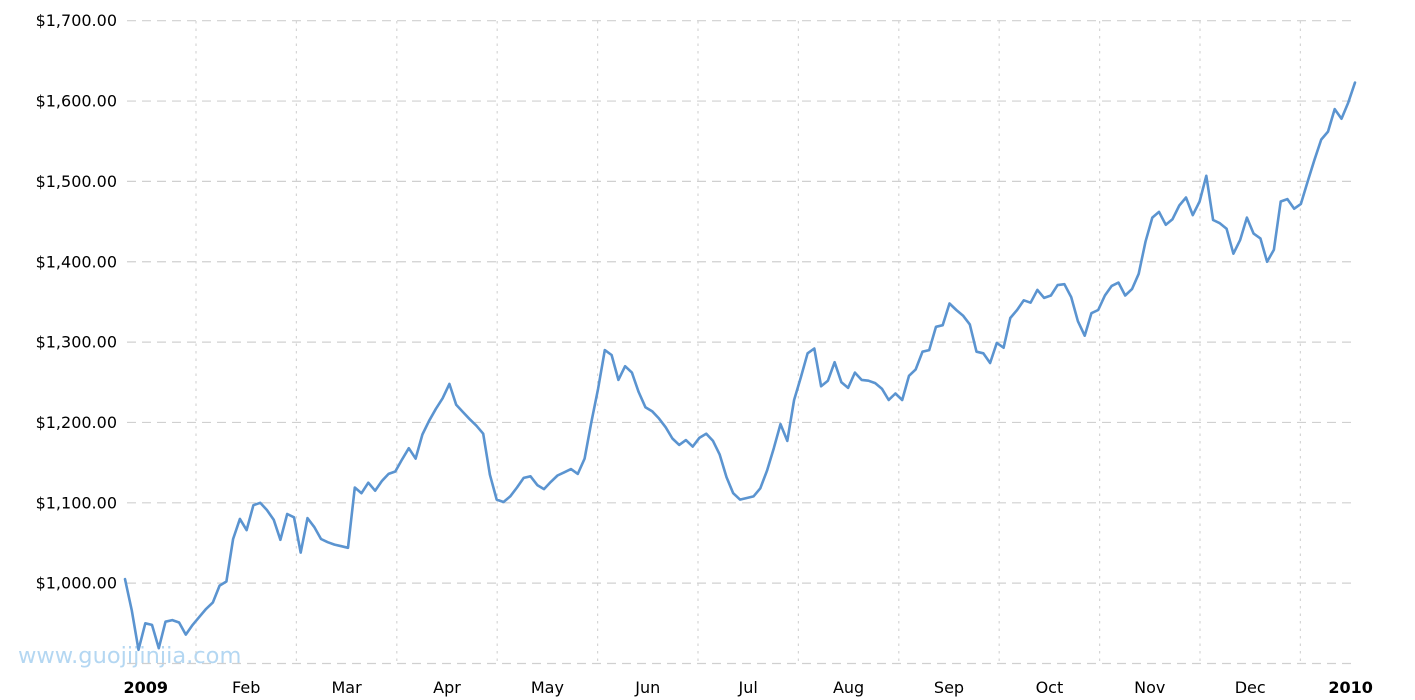 The image size is (1415, 700). Describe the element at coordinates (76, 101) in the screenshot. I see `y-tick-label: $1,600.00` at that location.